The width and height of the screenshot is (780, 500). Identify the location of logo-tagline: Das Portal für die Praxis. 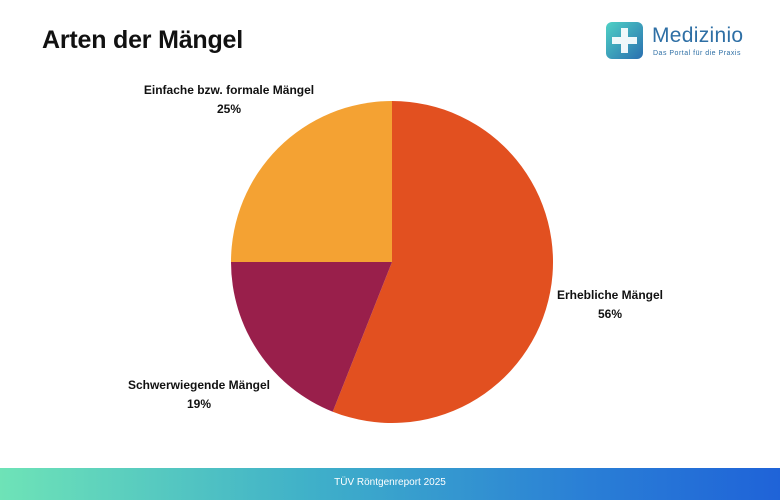
(697, 53).